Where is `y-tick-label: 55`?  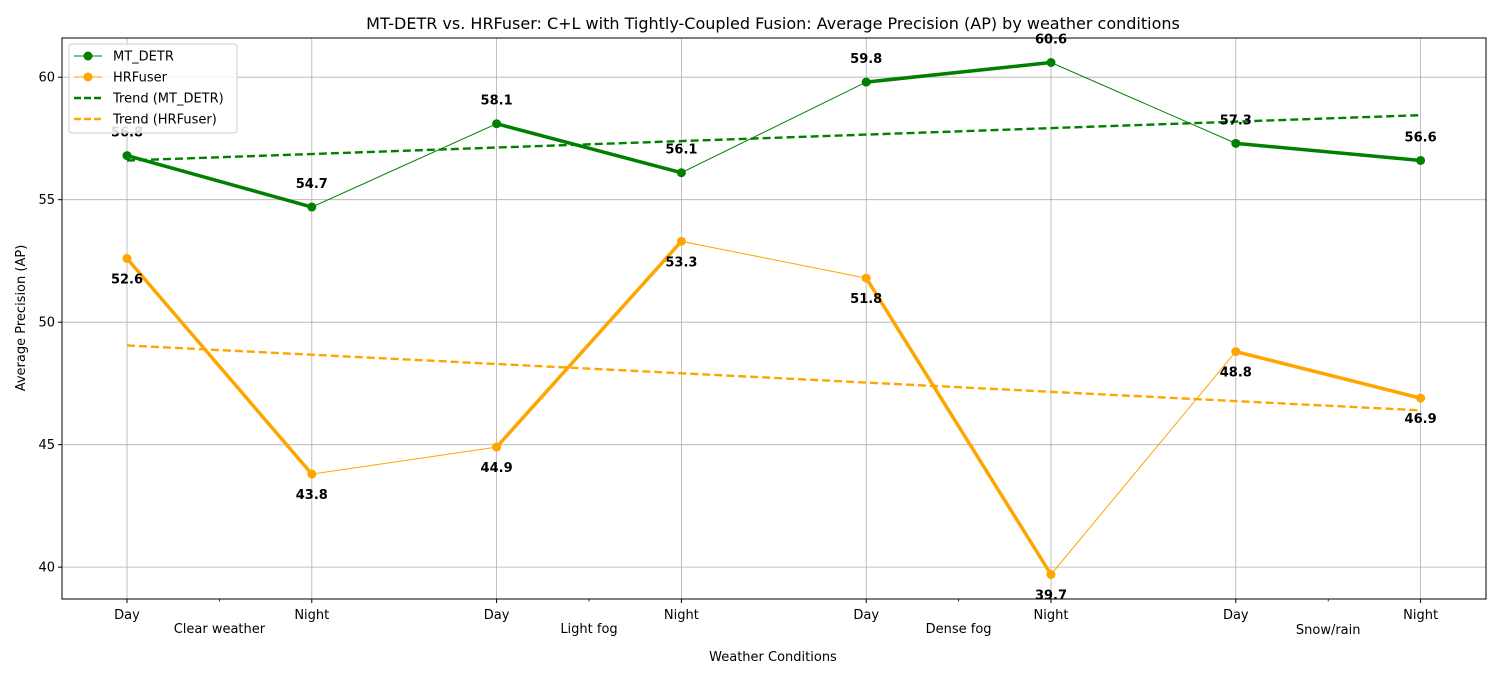
y-tick-label: 55 is located at coordinates (46, 200).